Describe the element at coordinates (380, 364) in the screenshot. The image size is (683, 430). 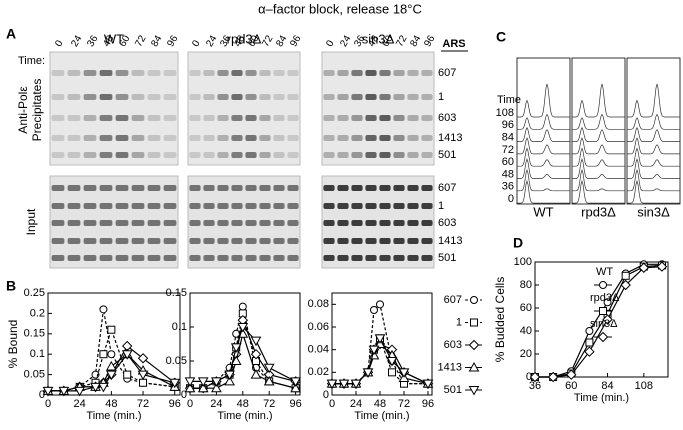
I see `series-line` at that location.